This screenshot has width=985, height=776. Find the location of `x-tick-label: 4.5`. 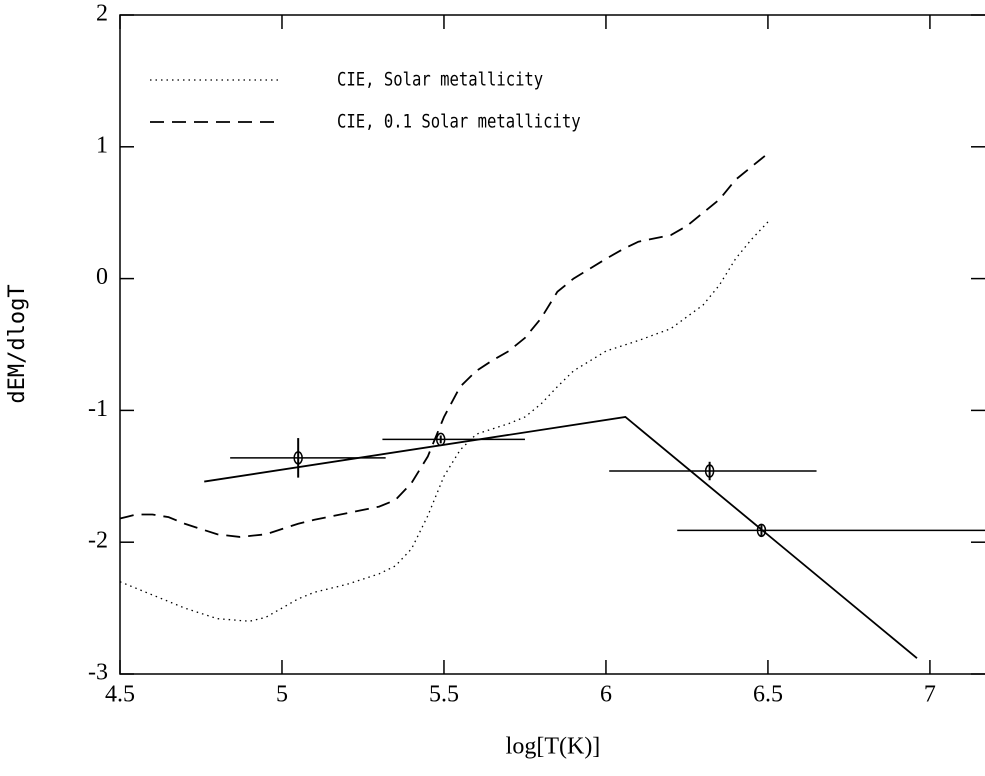

x-tick-label: 4.5 is located at coordinates (120, 695).